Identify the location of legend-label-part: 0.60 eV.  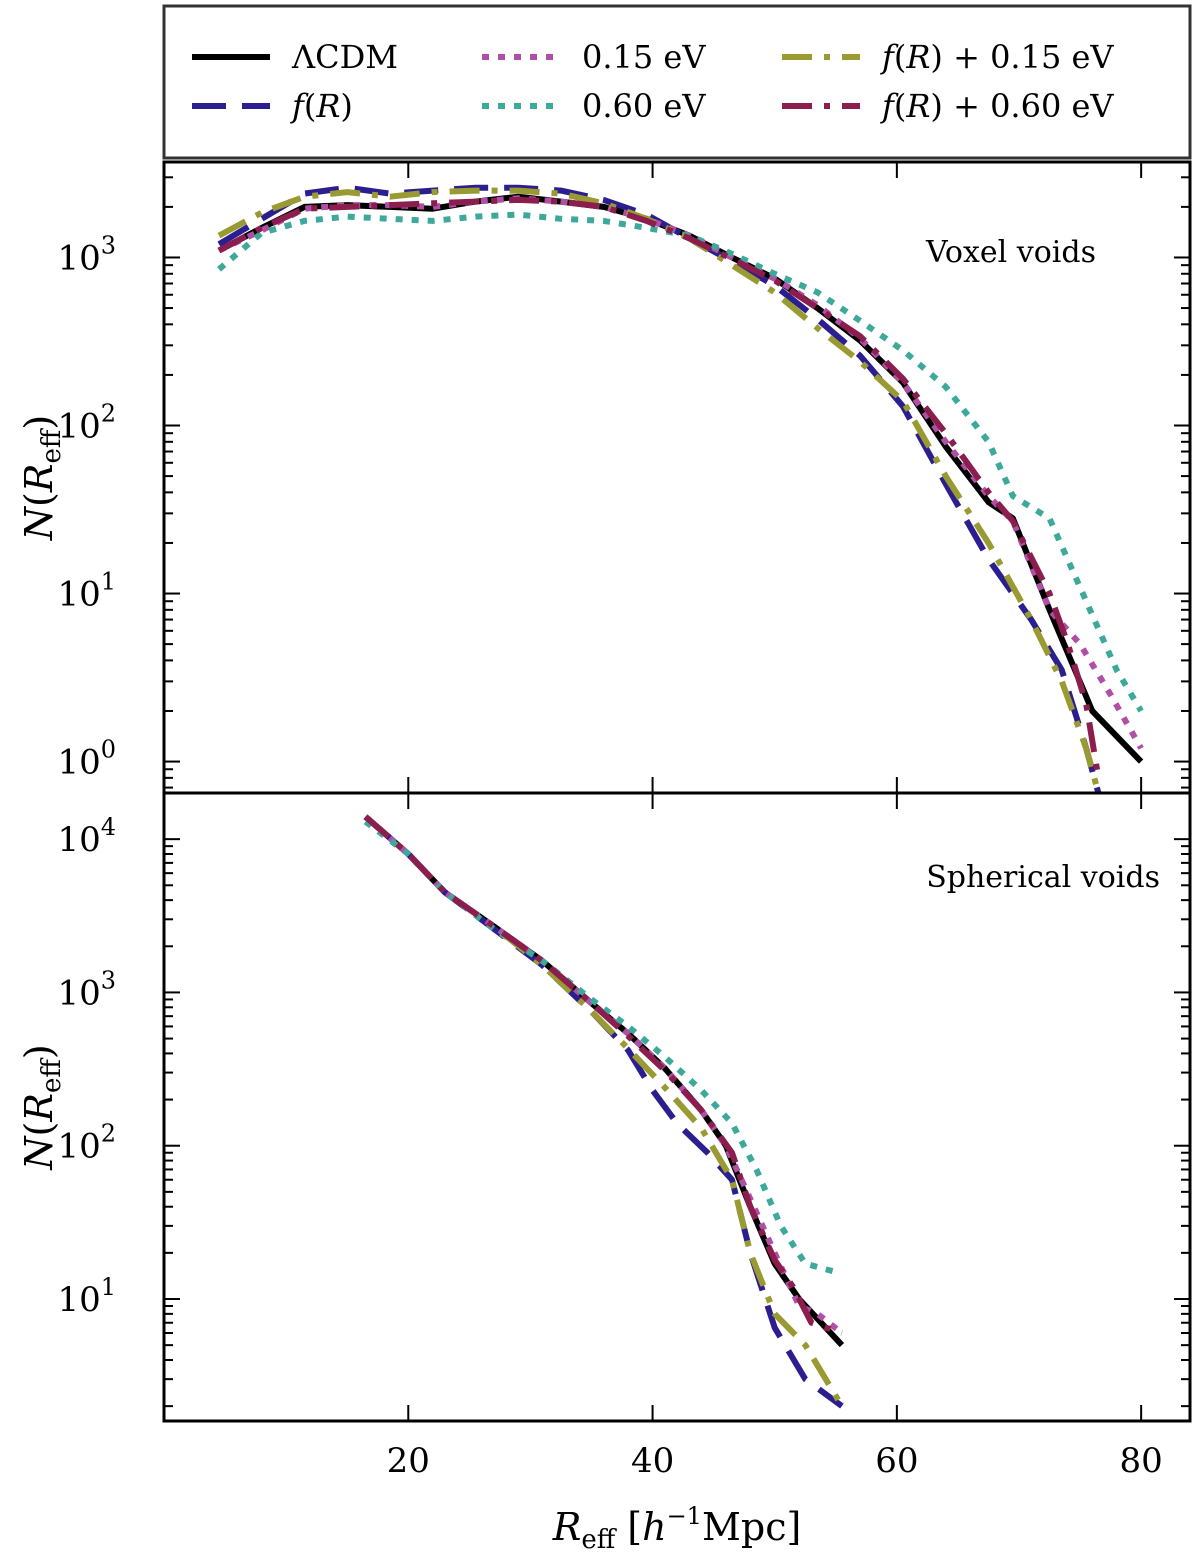
(644, 106).